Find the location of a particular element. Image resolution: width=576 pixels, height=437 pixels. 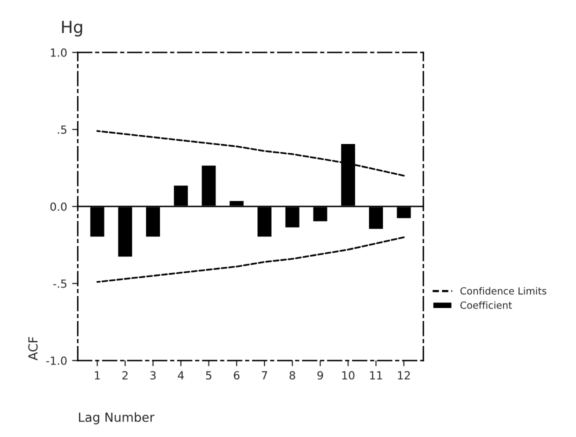

chart-title: Hg is located at coordinates (72, 28).